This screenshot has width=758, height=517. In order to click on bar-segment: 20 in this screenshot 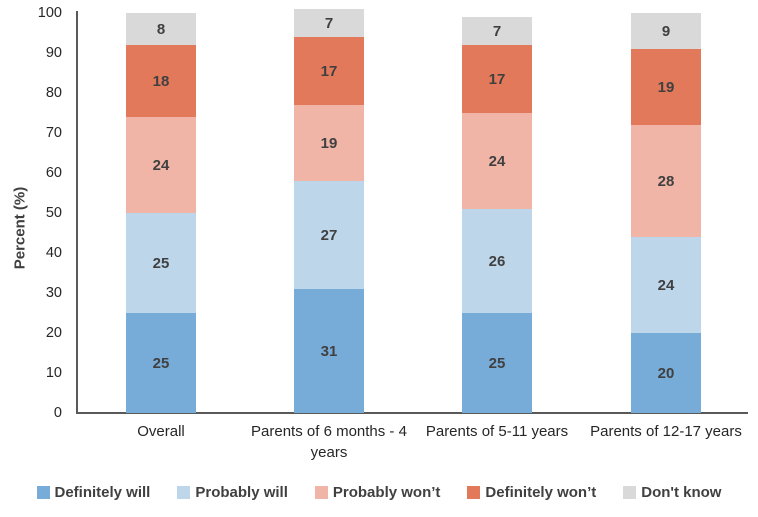, I will do `click(666, 373)`.